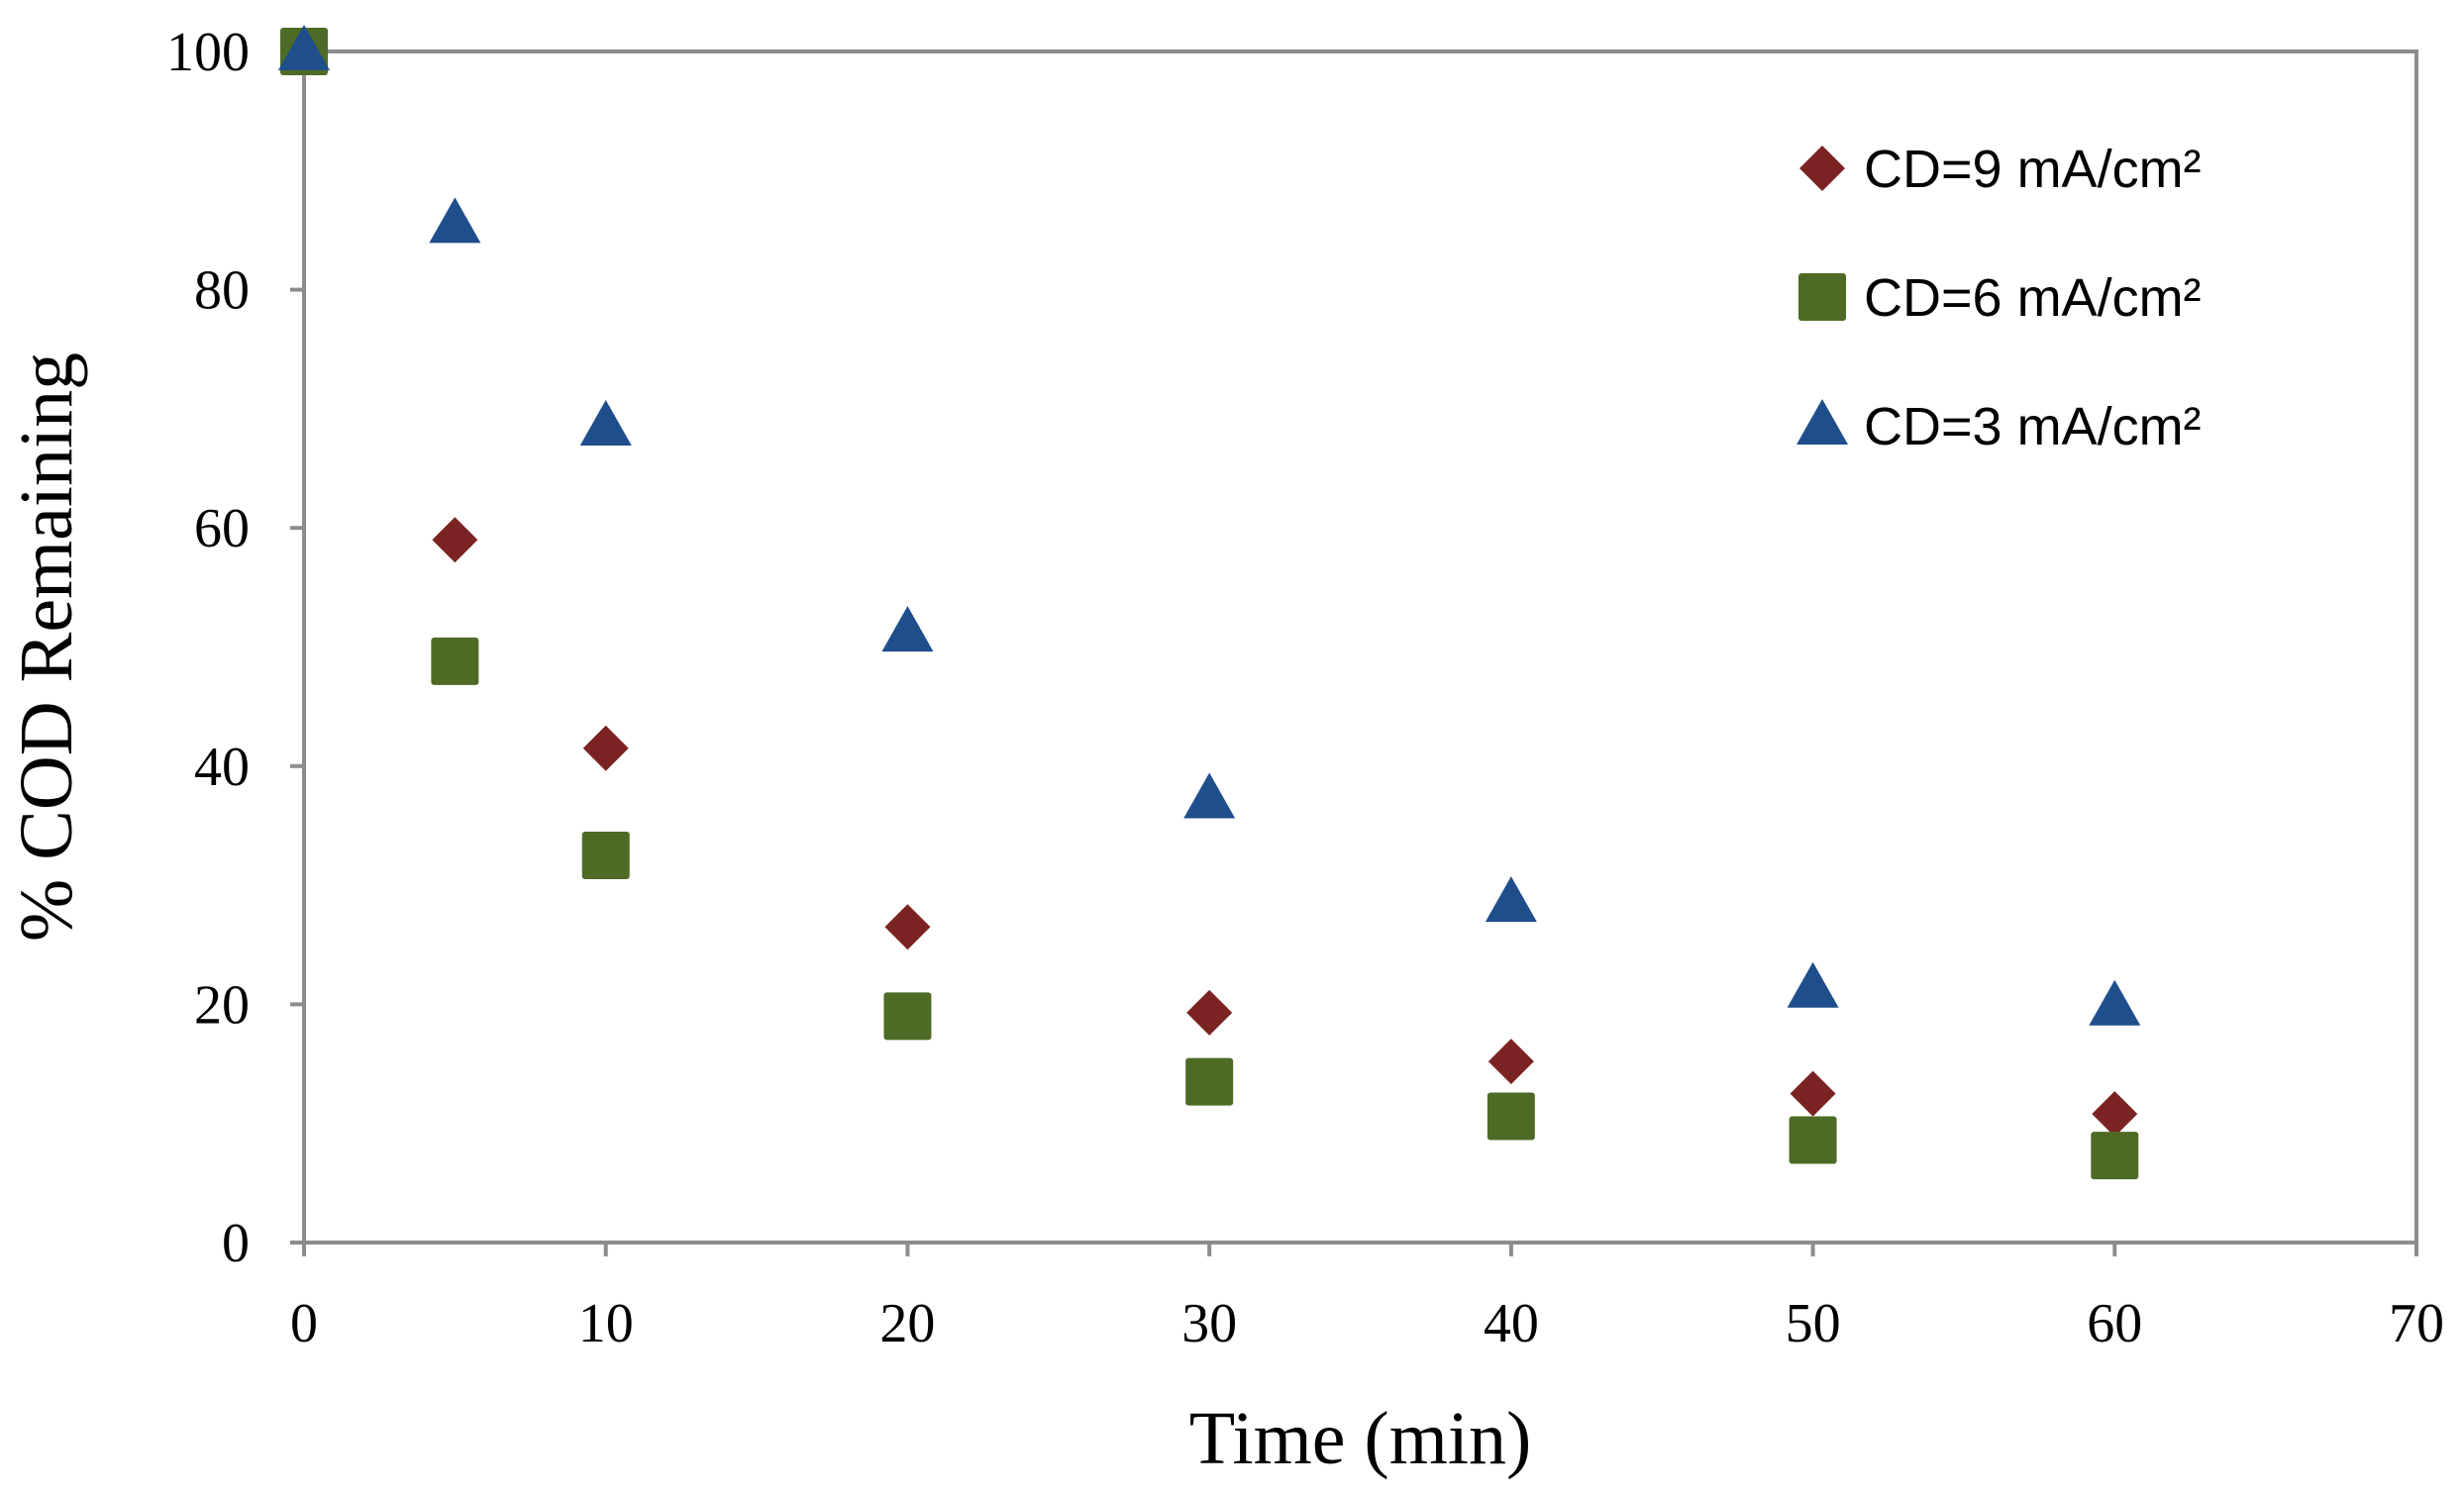 The height and width of the screenshot is (1495, 2464). Describe the element at coordinates (222, 528) in the screenshot. I see `y-tick-label: 60` at that location.